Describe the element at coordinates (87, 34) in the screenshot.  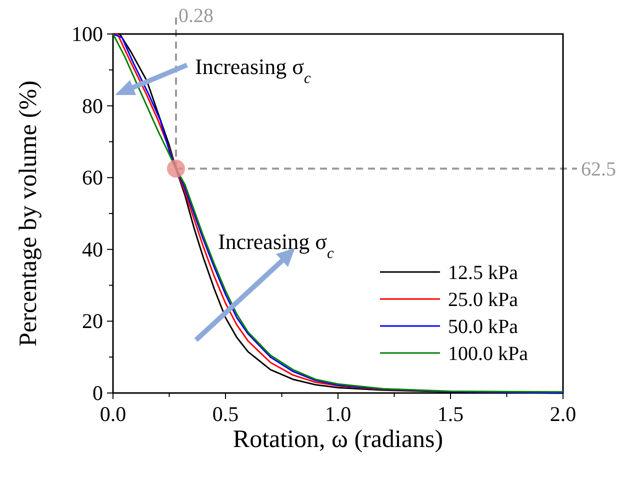
I see `y-tick-label: 100` at that location.